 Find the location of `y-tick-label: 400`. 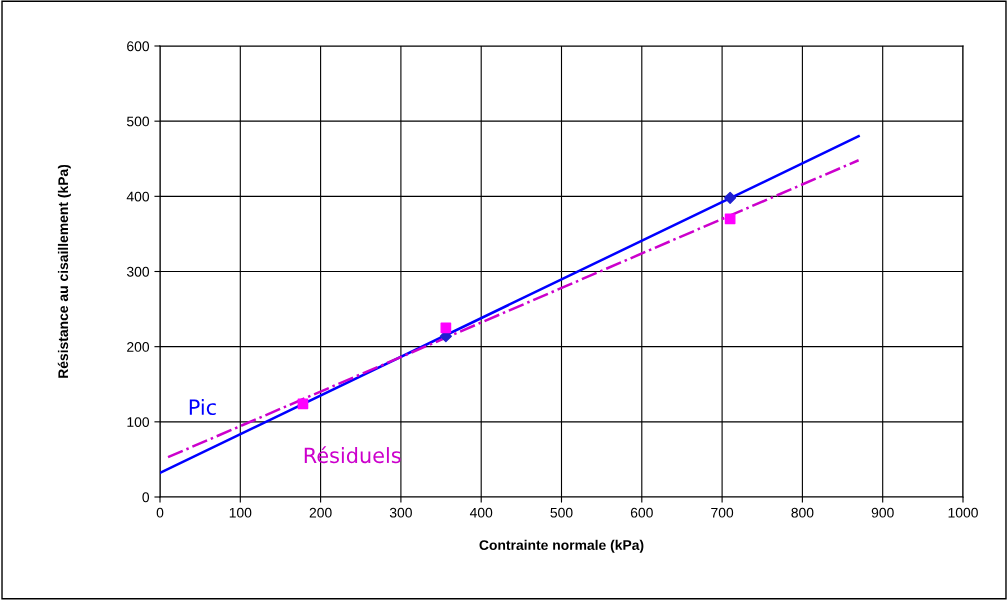

y-tick-label: 400 is located at coordinates (138, 196).